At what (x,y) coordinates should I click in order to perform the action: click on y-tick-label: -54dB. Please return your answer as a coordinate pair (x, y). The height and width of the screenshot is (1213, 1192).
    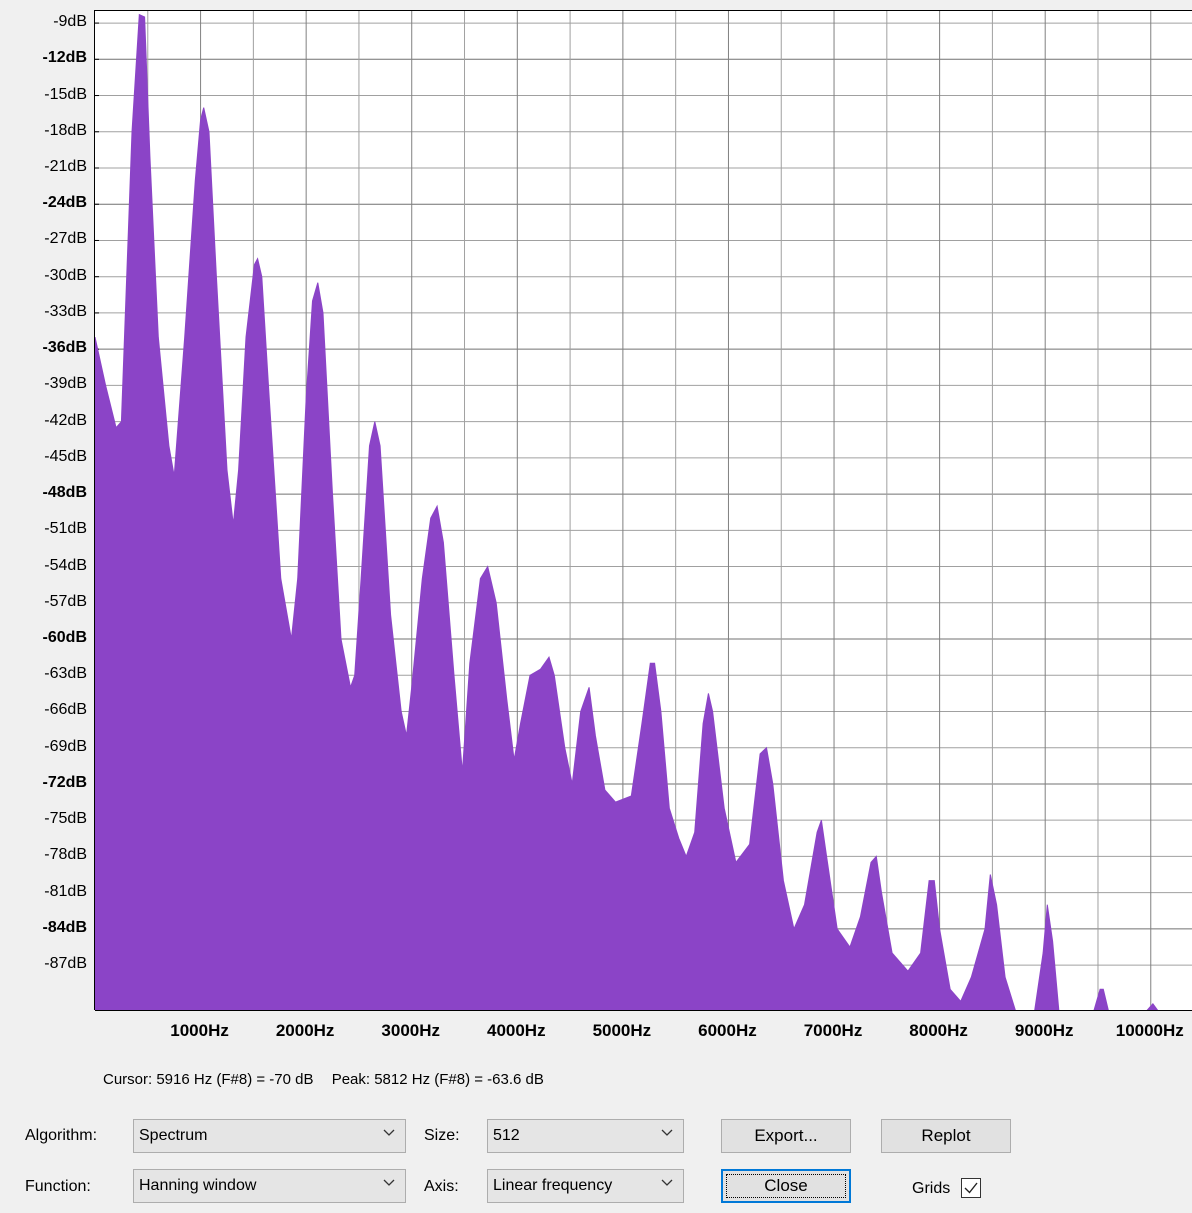
    Looking at the image, I should click on (65, 565).